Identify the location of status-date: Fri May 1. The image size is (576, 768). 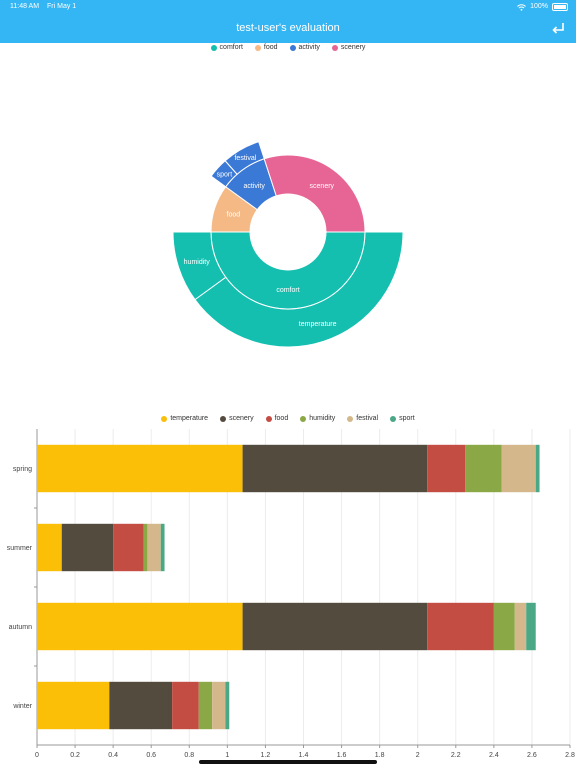
(62, 6).